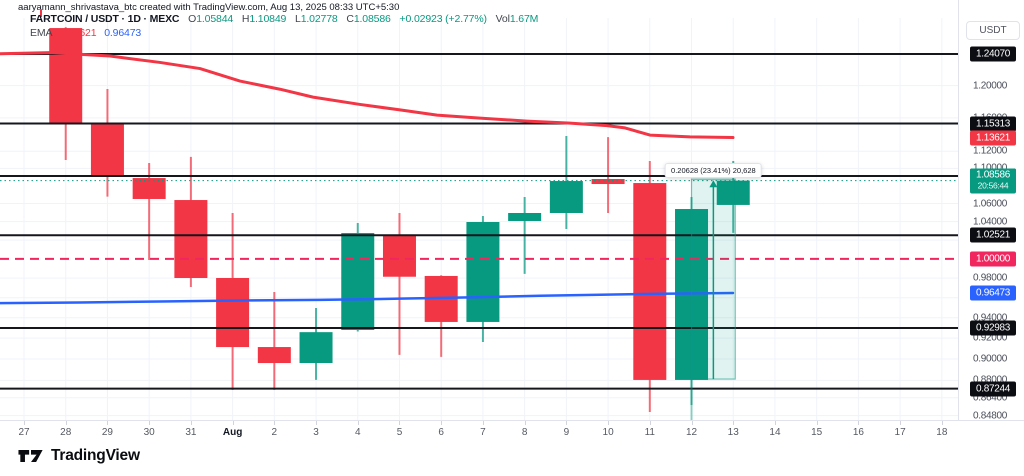 This screenshot has height=476, width=1024. What do you see at coordinates (993, 54) in the screenshot?
I see `level-price-label-1.24070: 1.24070` at bounding box center [993, 54].